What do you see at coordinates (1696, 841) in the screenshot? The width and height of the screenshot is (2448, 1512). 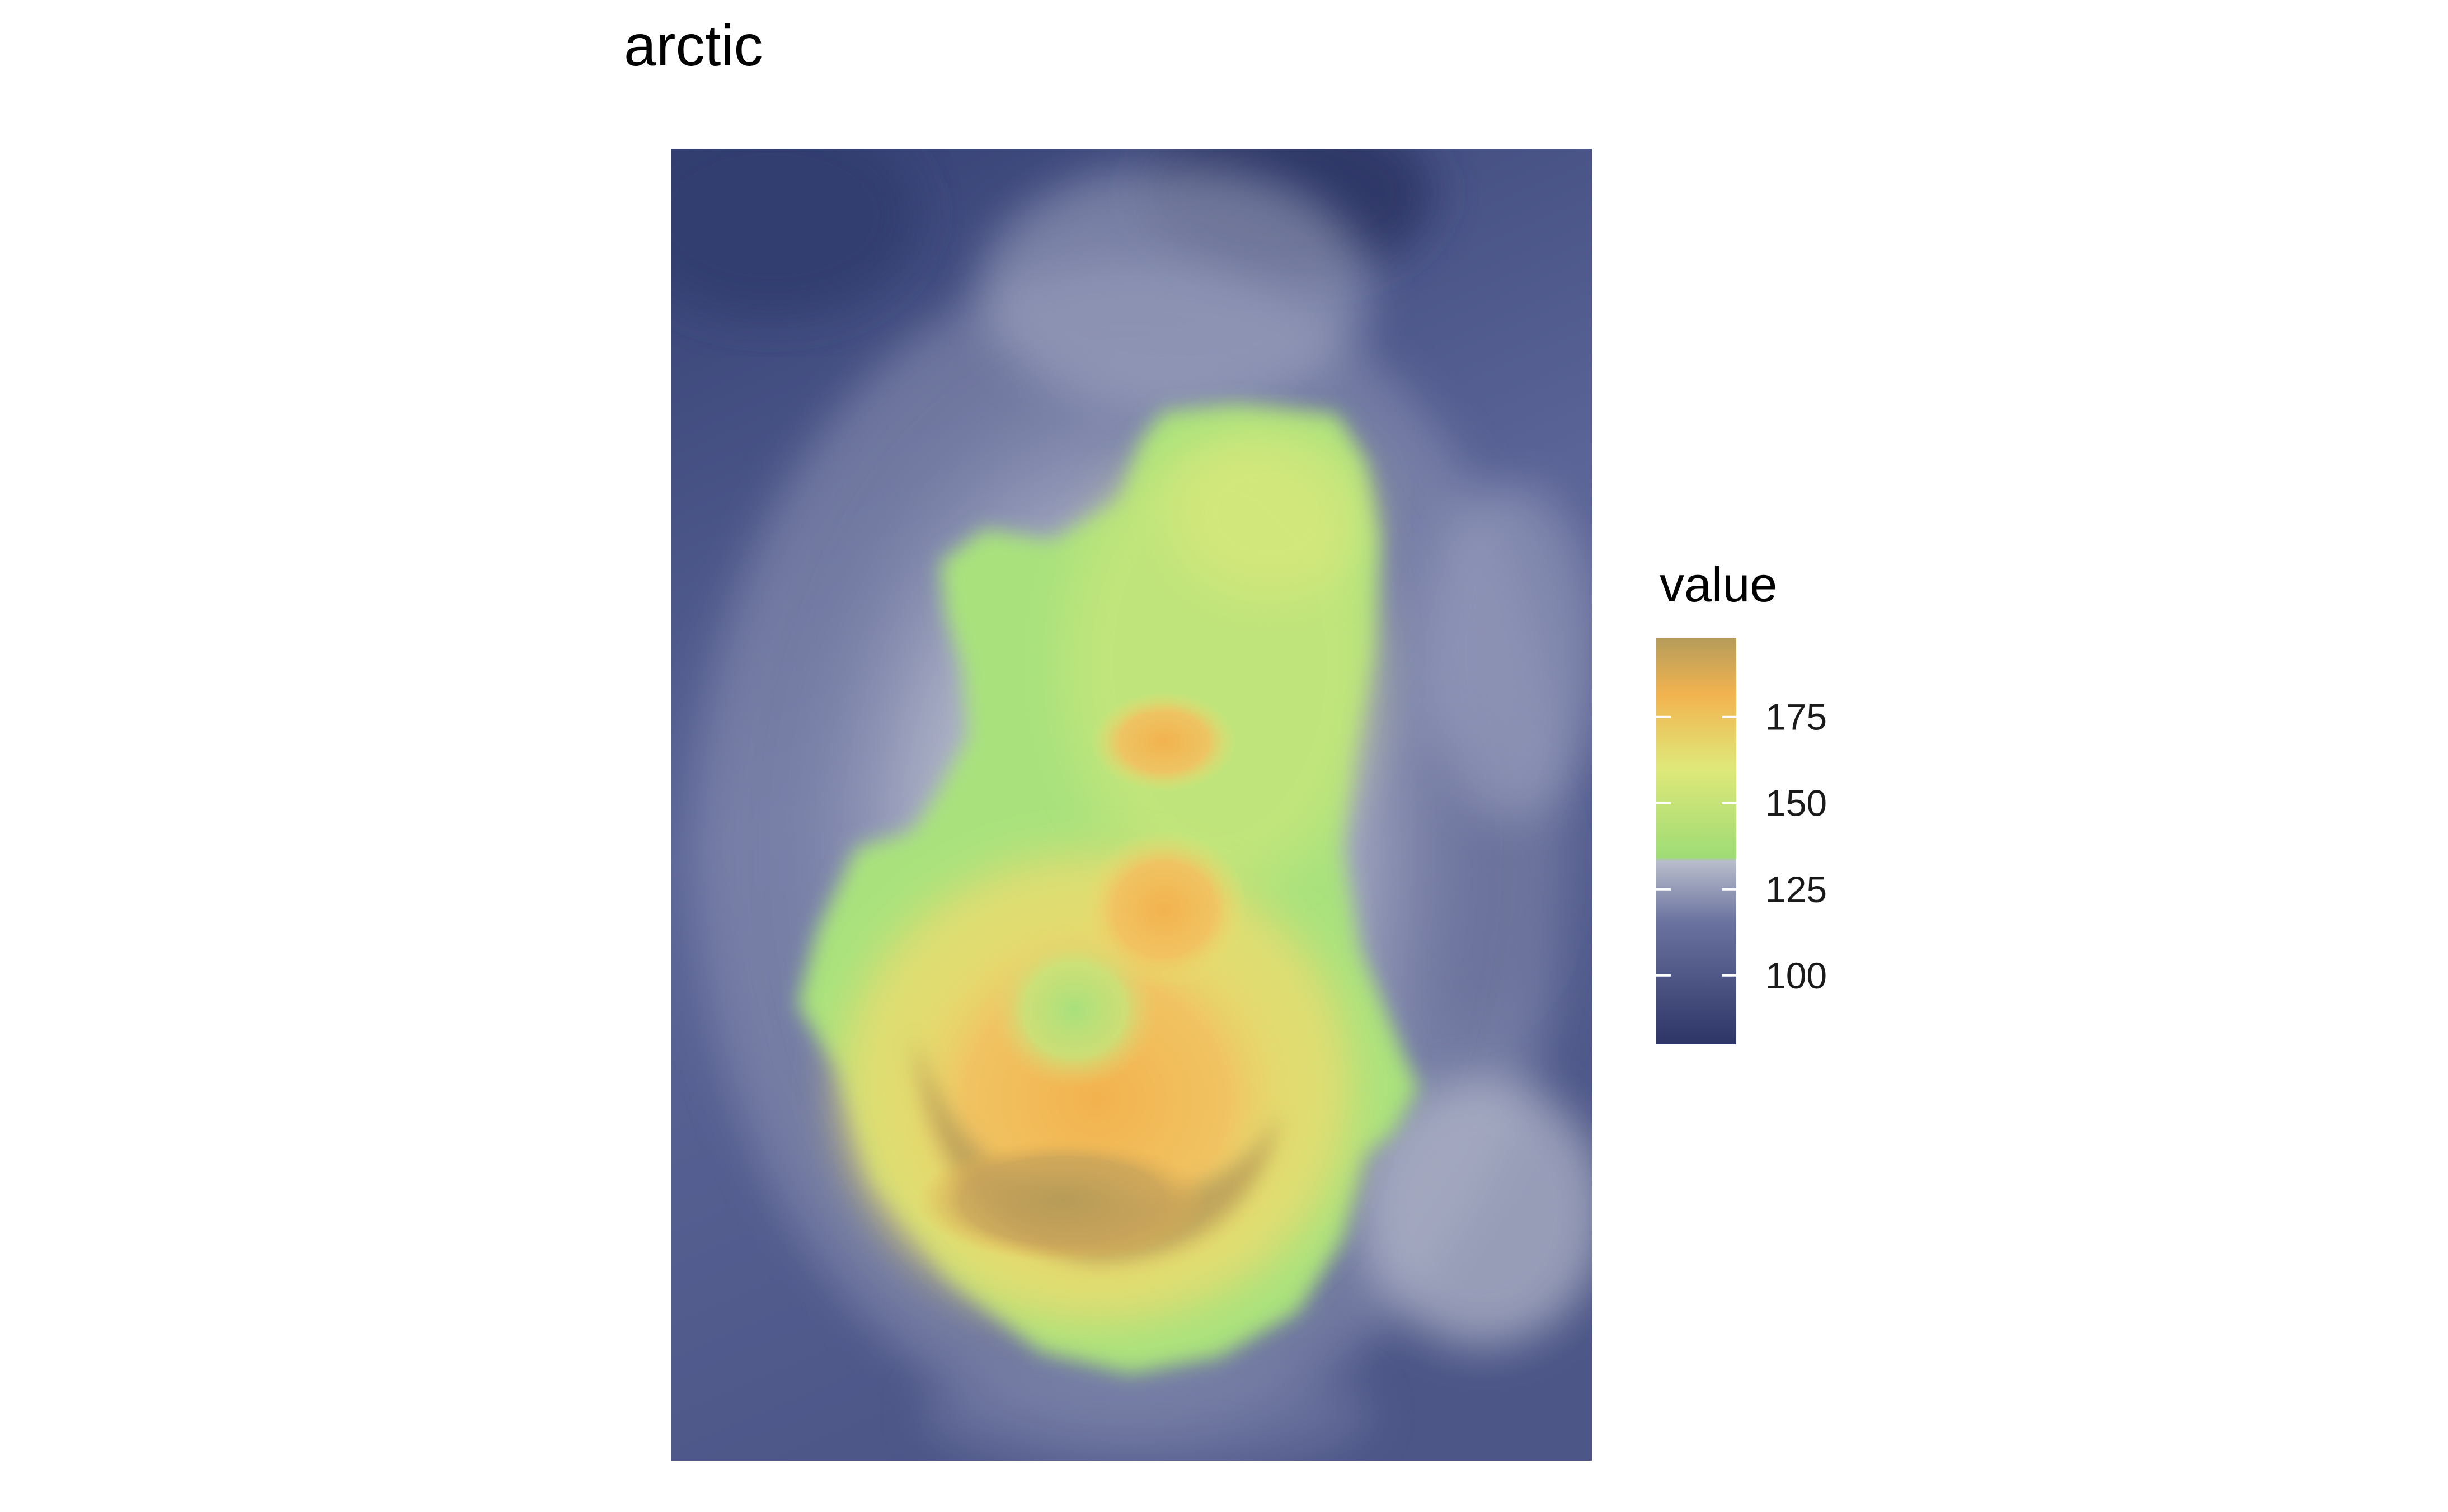 I see `colorbar-gradient` at bounding box center [1696, 841].